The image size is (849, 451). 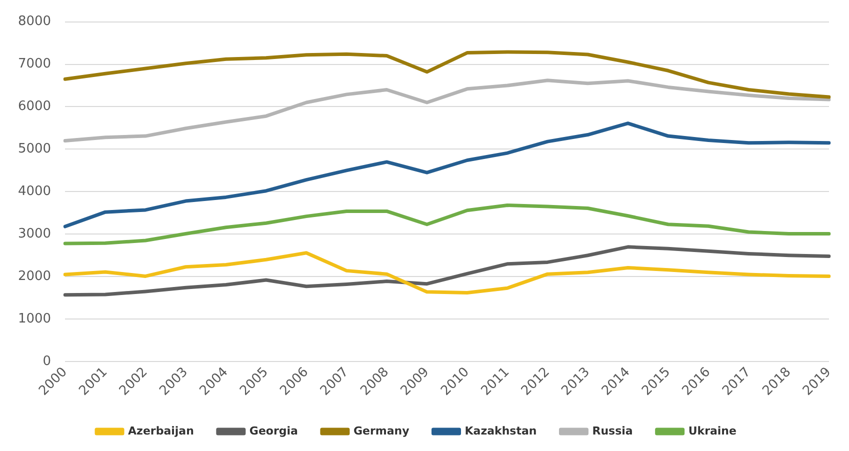 What do you see at coordinates (47, 361) in the screenshot?
I see `y-tick-label: 0` at bounding box center [47, 361].